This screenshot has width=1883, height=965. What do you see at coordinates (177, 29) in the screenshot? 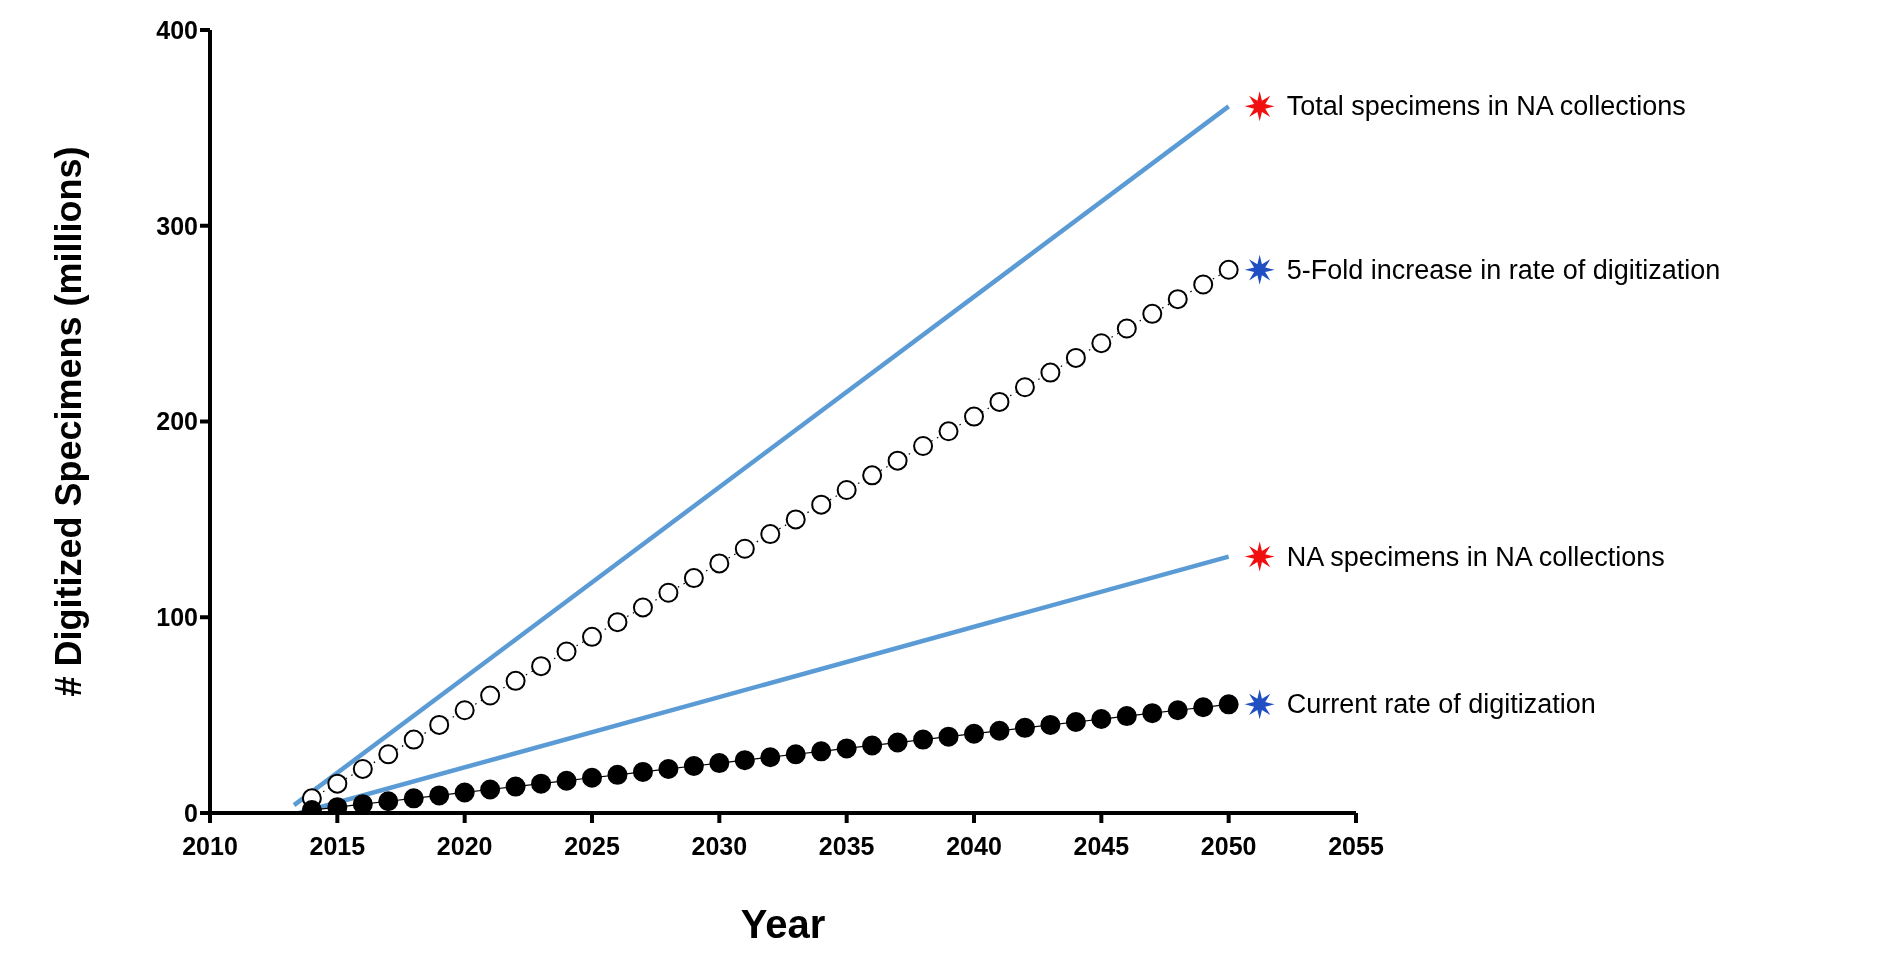
I see `y-tick-label: 400` at bounding box center [177, 29].